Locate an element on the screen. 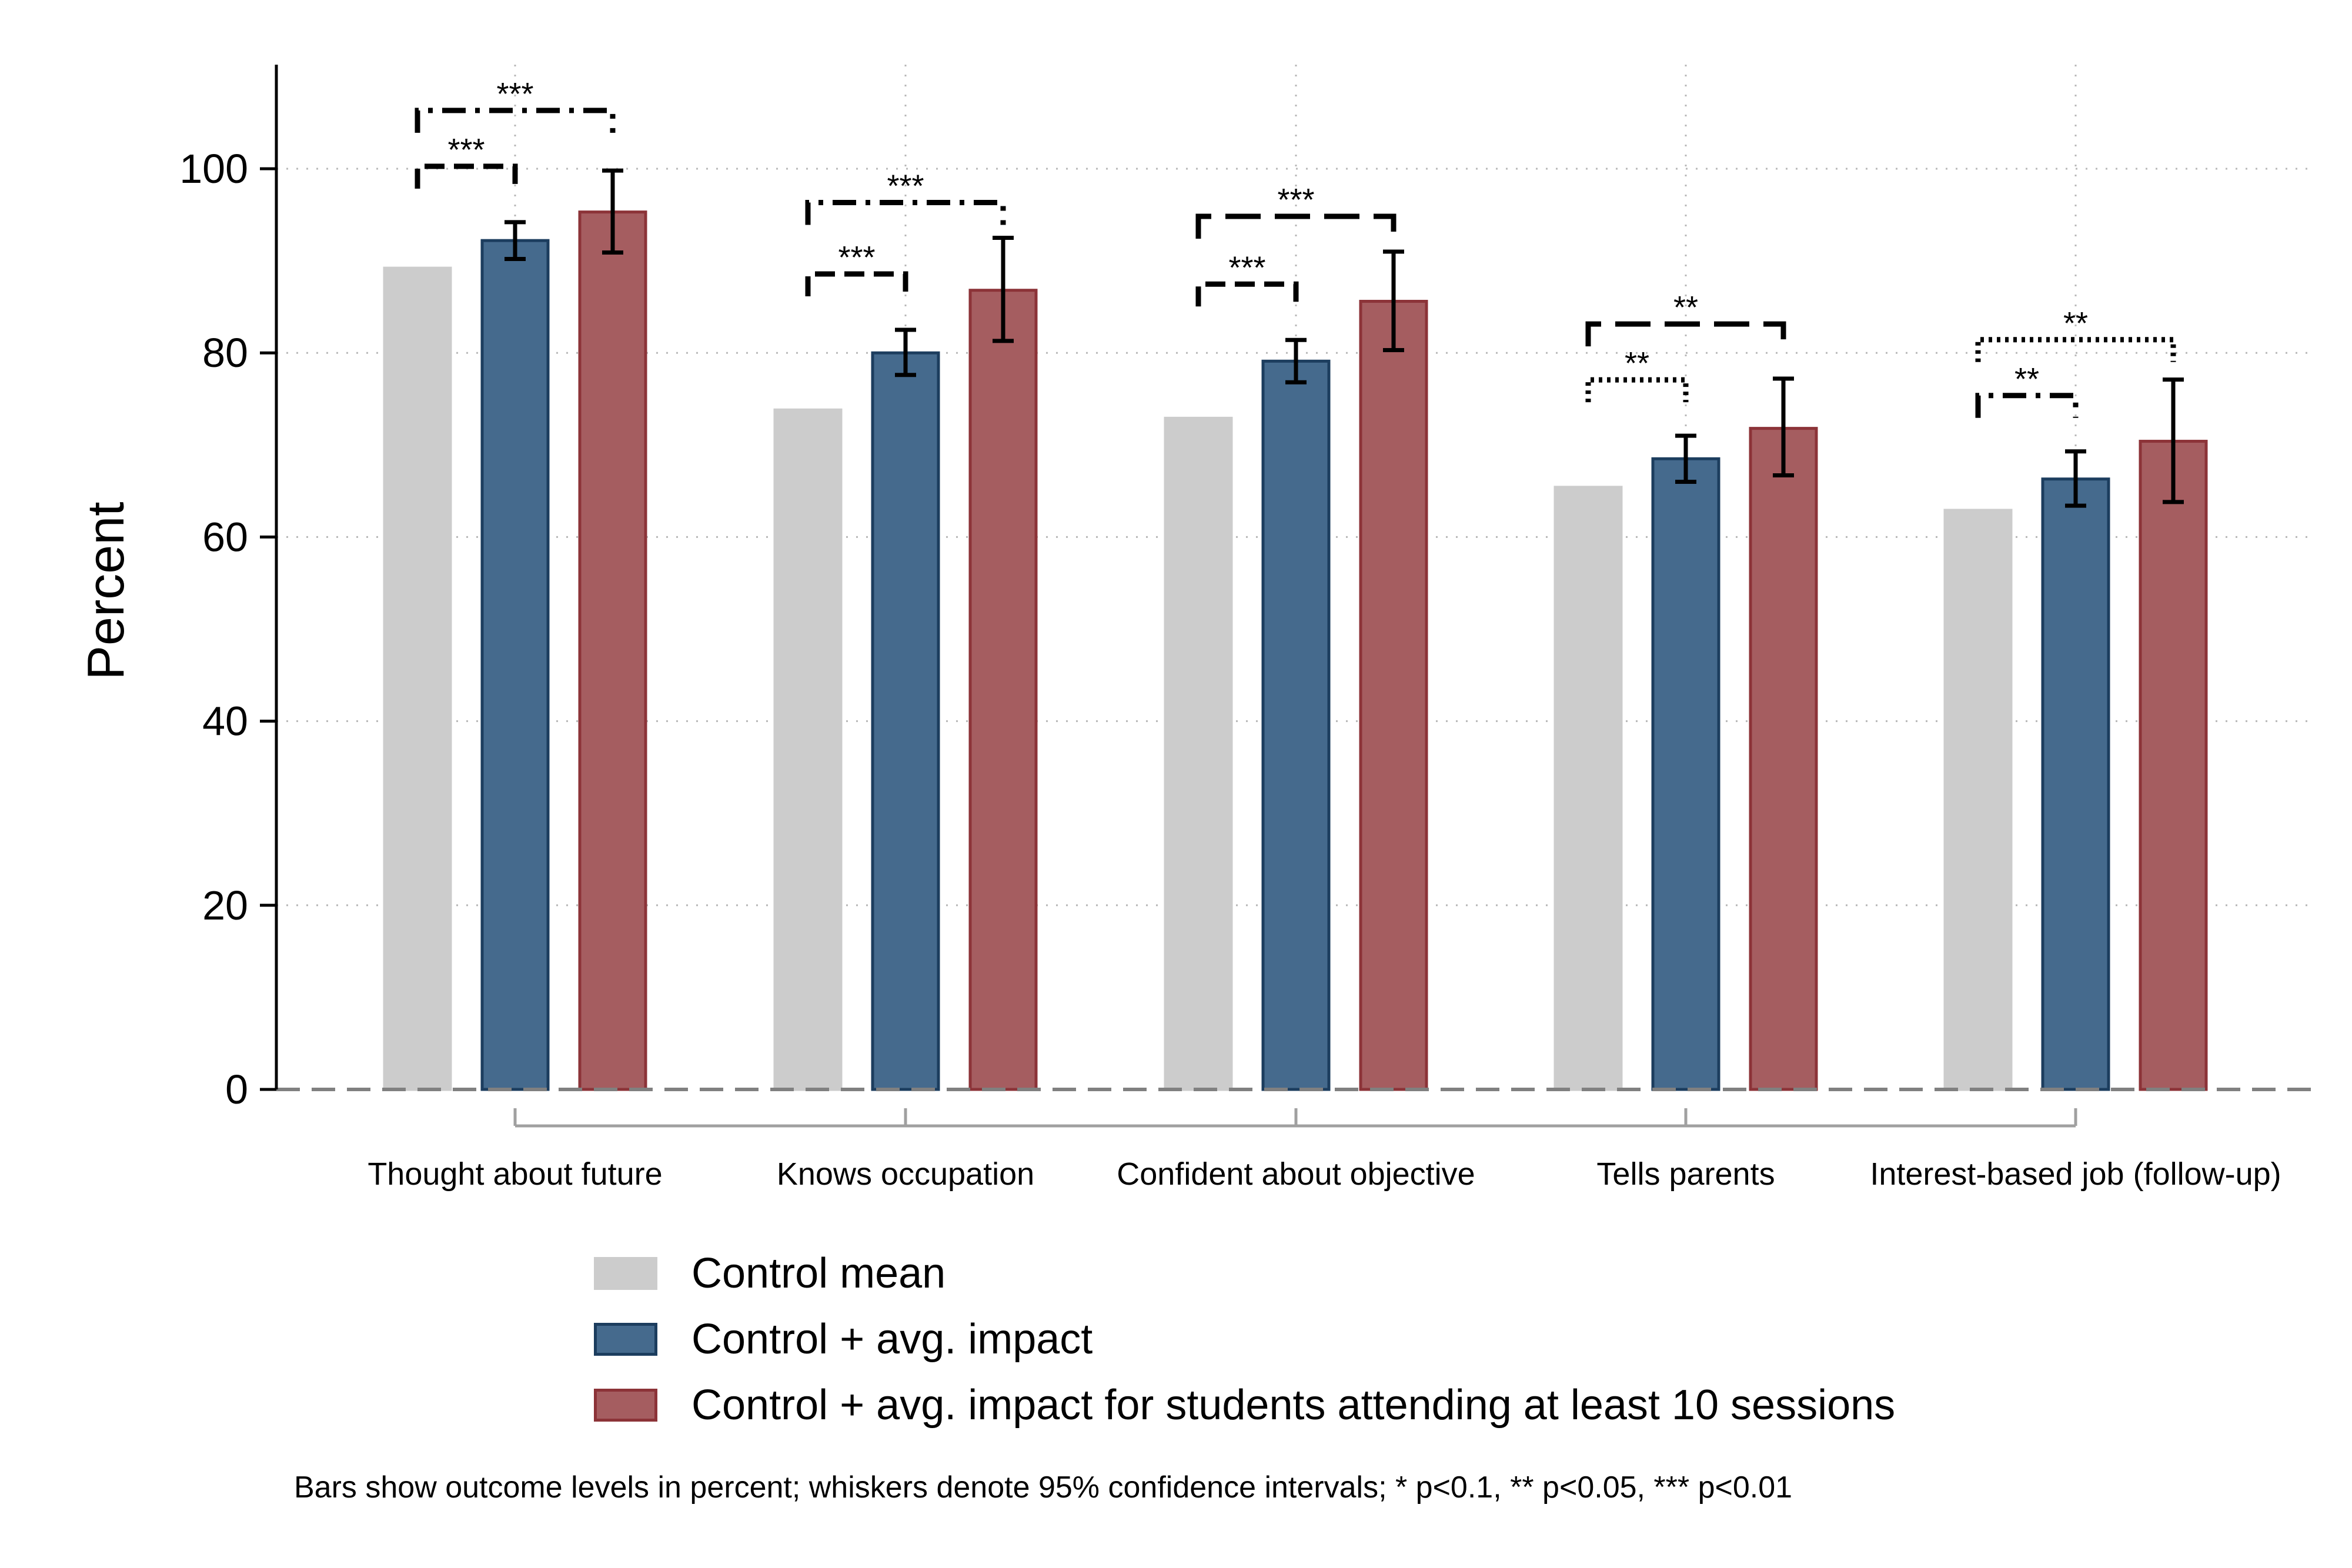 The width and height of the screenshot is (2352, 1568). sig-label-inner-4: ** is located at coordinates (2026, 379).